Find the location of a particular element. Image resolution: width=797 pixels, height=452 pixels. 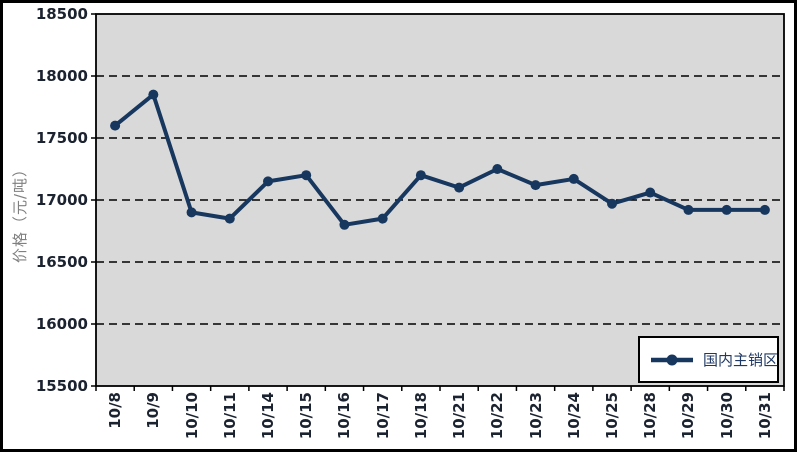

x-tick-label: 10/30 is located at coordinates (726, 416).